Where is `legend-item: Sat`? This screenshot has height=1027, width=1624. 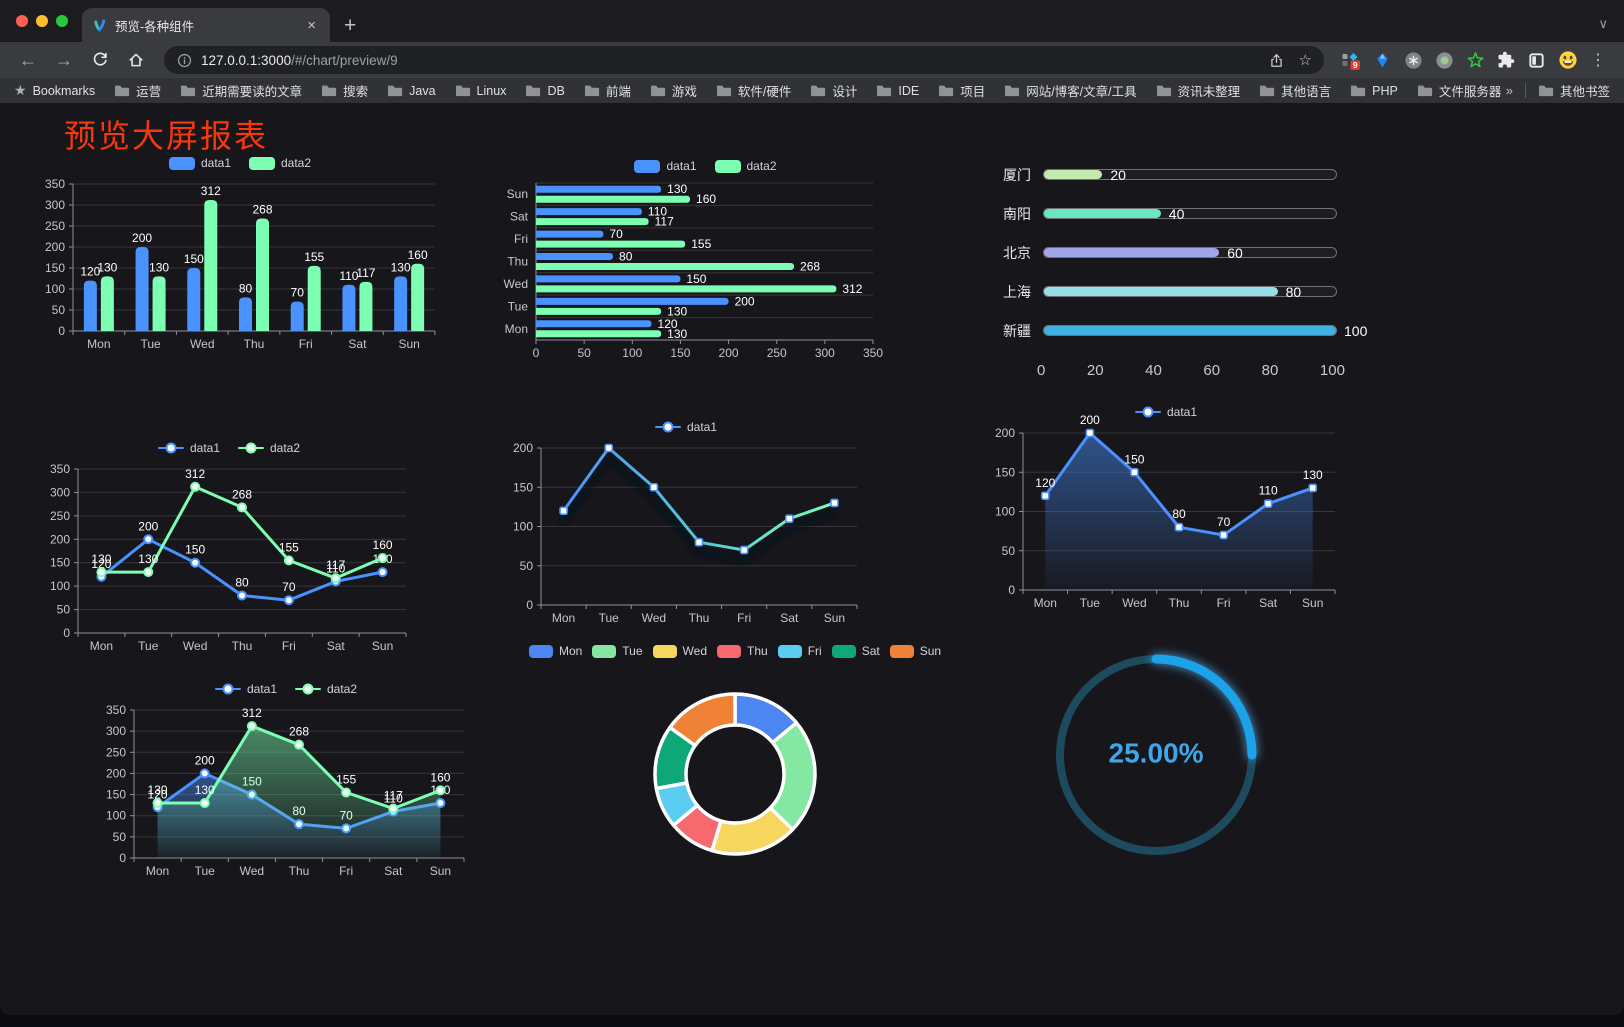 legend-item: Sat is located at coordinates (855, 651).